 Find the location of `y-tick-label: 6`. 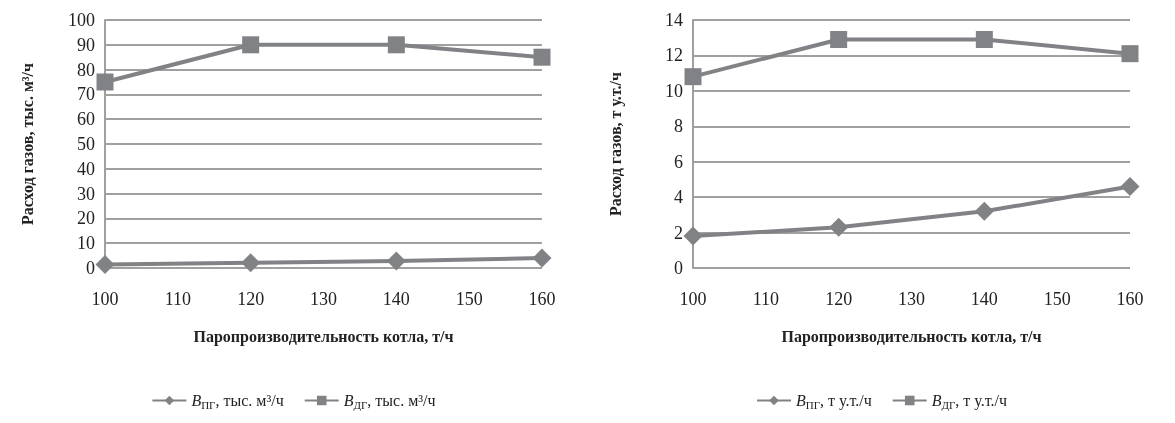

y-tick-label: 6 is located at coordinates (678, 161).